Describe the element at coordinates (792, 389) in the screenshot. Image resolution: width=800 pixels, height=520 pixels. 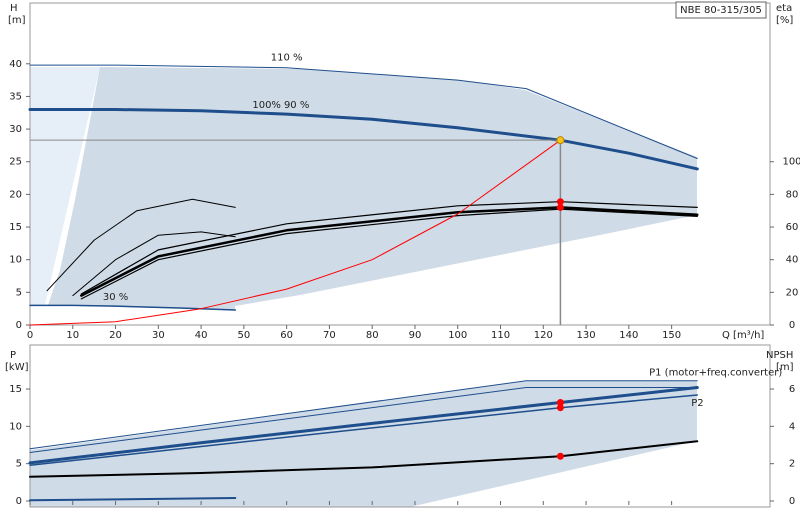
I see `y2-tick-label: 6` at that location.